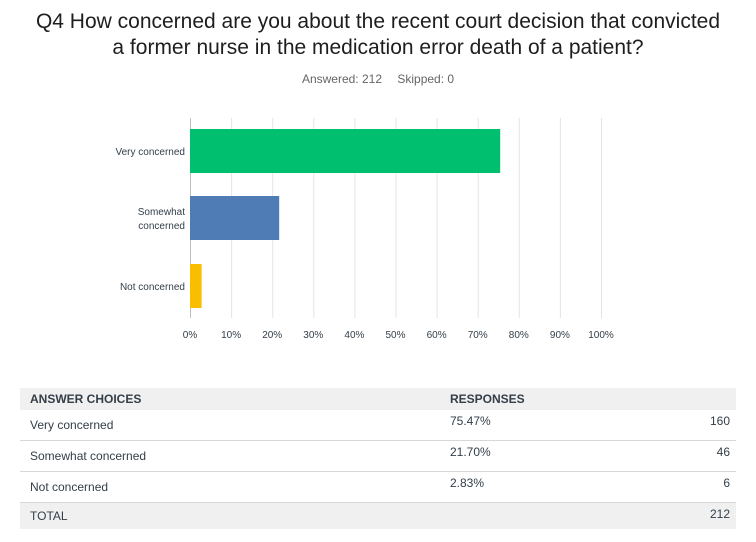 This screenshot has height=542, width=756. What do you see at coordinates (674, 487) in the screenshot?
I see `response-count: 6` at bounding box center [674, 487].